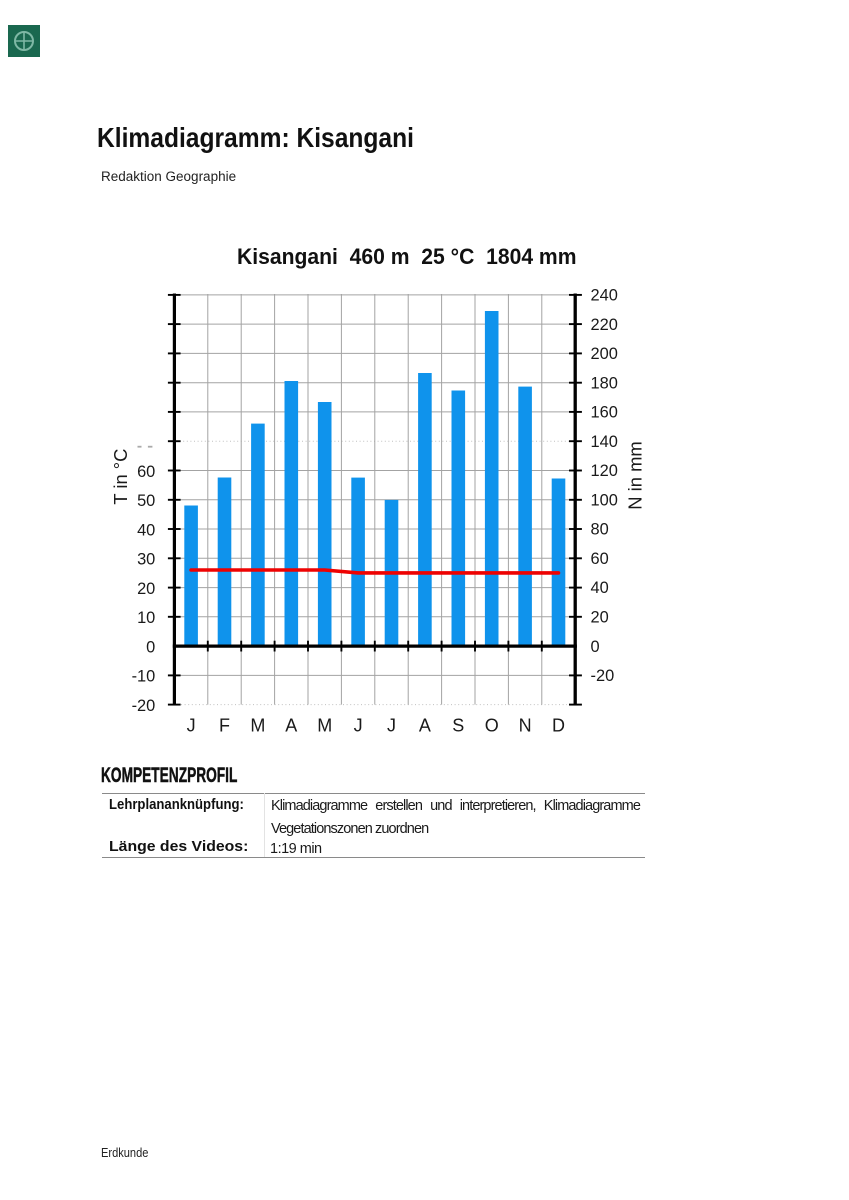 This screenshot has height=1200, width=849. What do you see at coordinates (146, 618) in the screenshot?
I see `svg-text: 10` at bounding box center [146, 618].